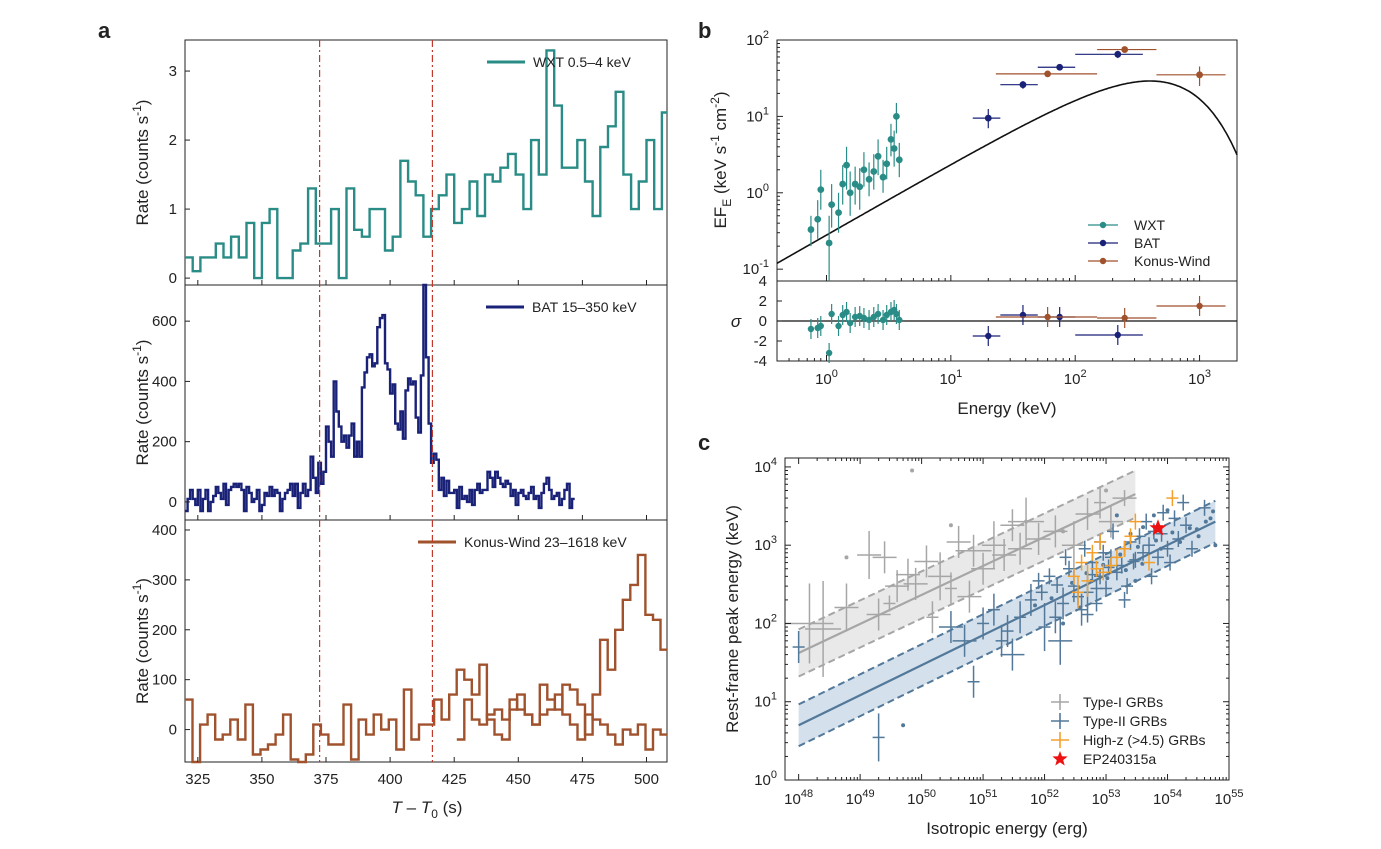 The height and width of the screenshot is (849, 1381). Describe the element at coordinates (950, 378) in the screenshot. I see `x-tick-label: 10¹` at that location.